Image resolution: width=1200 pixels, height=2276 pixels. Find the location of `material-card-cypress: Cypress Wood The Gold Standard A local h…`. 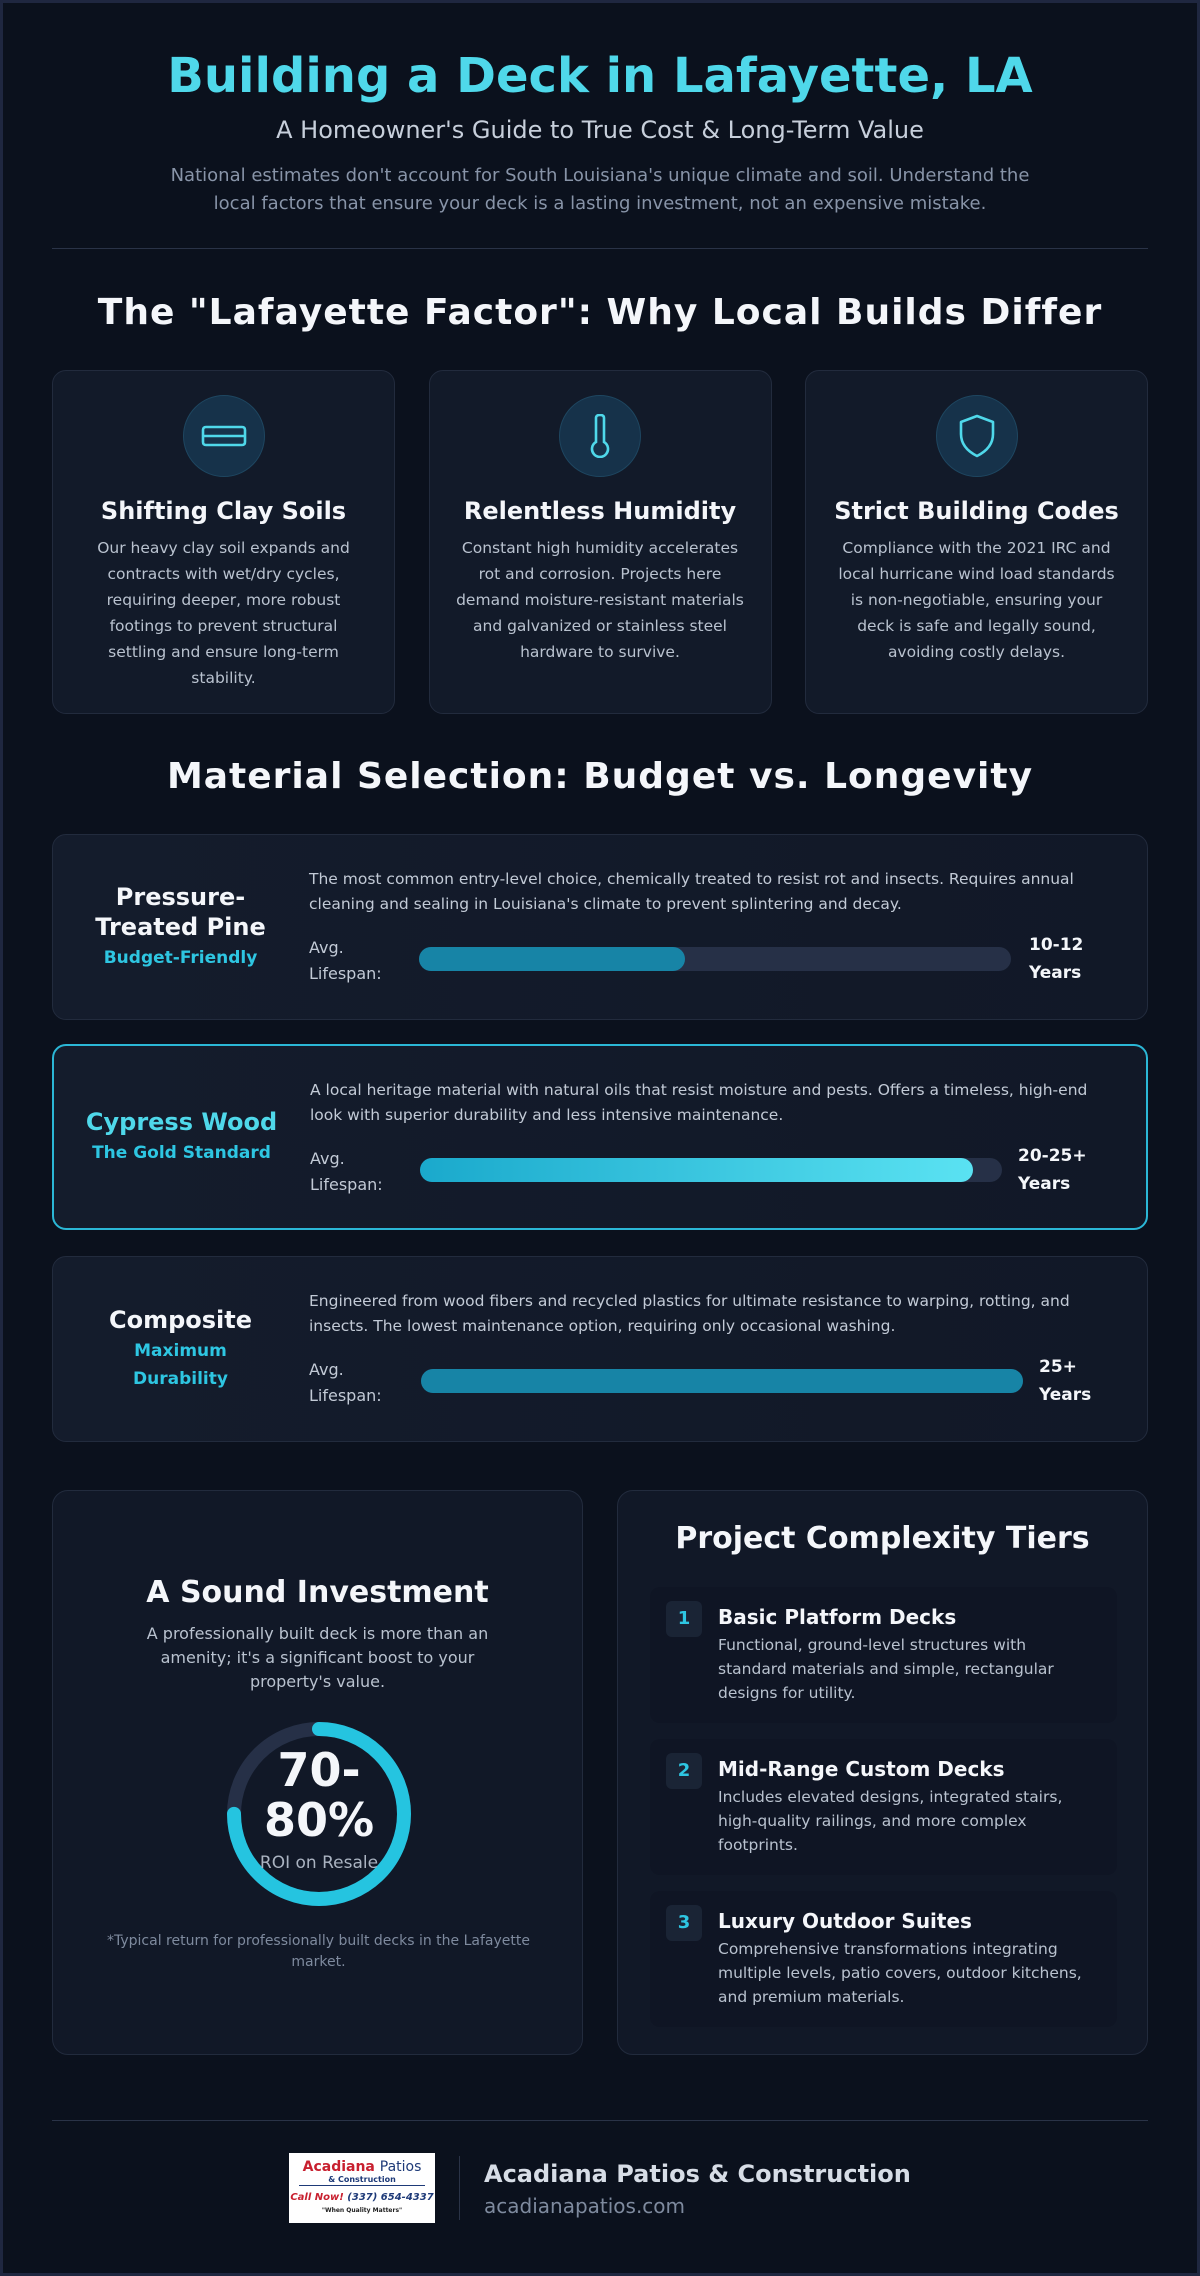

material-card-cypress: Cypress Wood The Gold Standard A local h… is located at coordinates (600, 1137).